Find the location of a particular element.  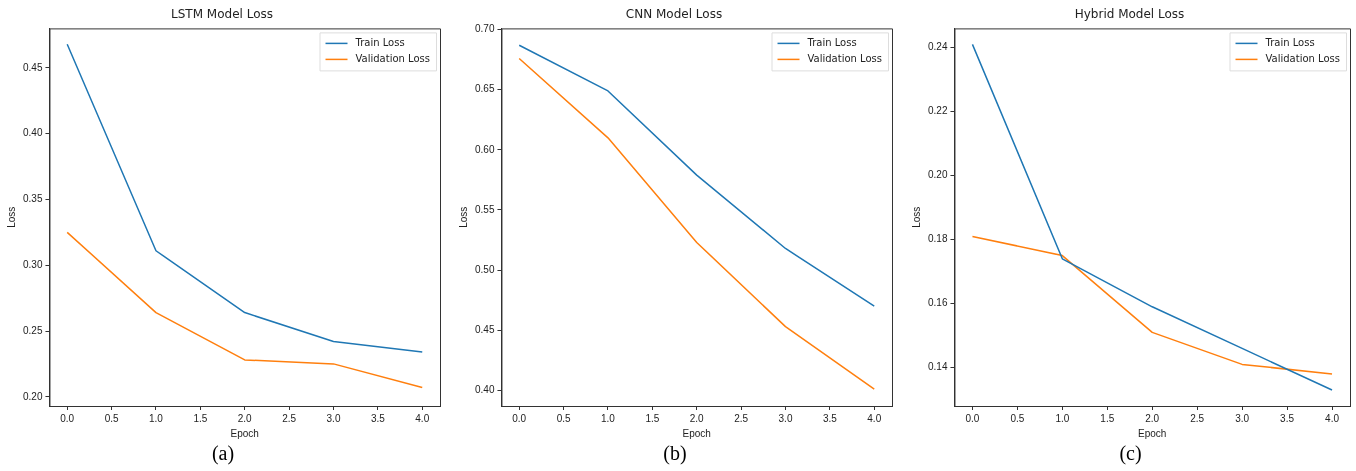

y-tick-label: 0.35 is located at coordinates (32, 199).